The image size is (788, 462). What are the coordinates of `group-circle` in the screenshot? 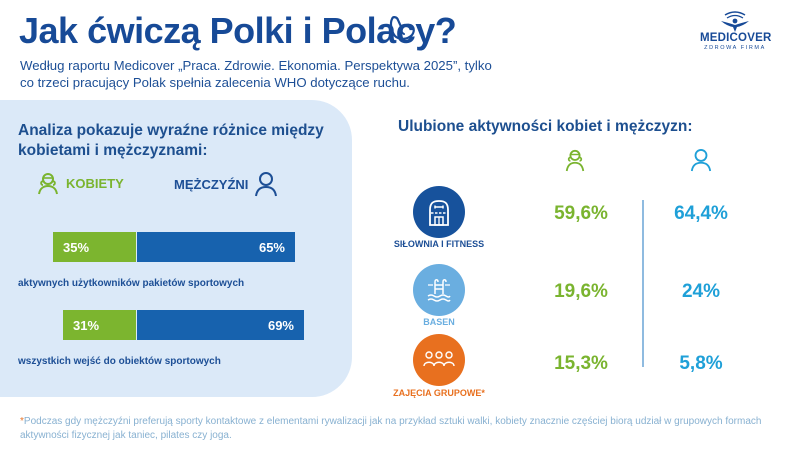 It's located at (439, 360).